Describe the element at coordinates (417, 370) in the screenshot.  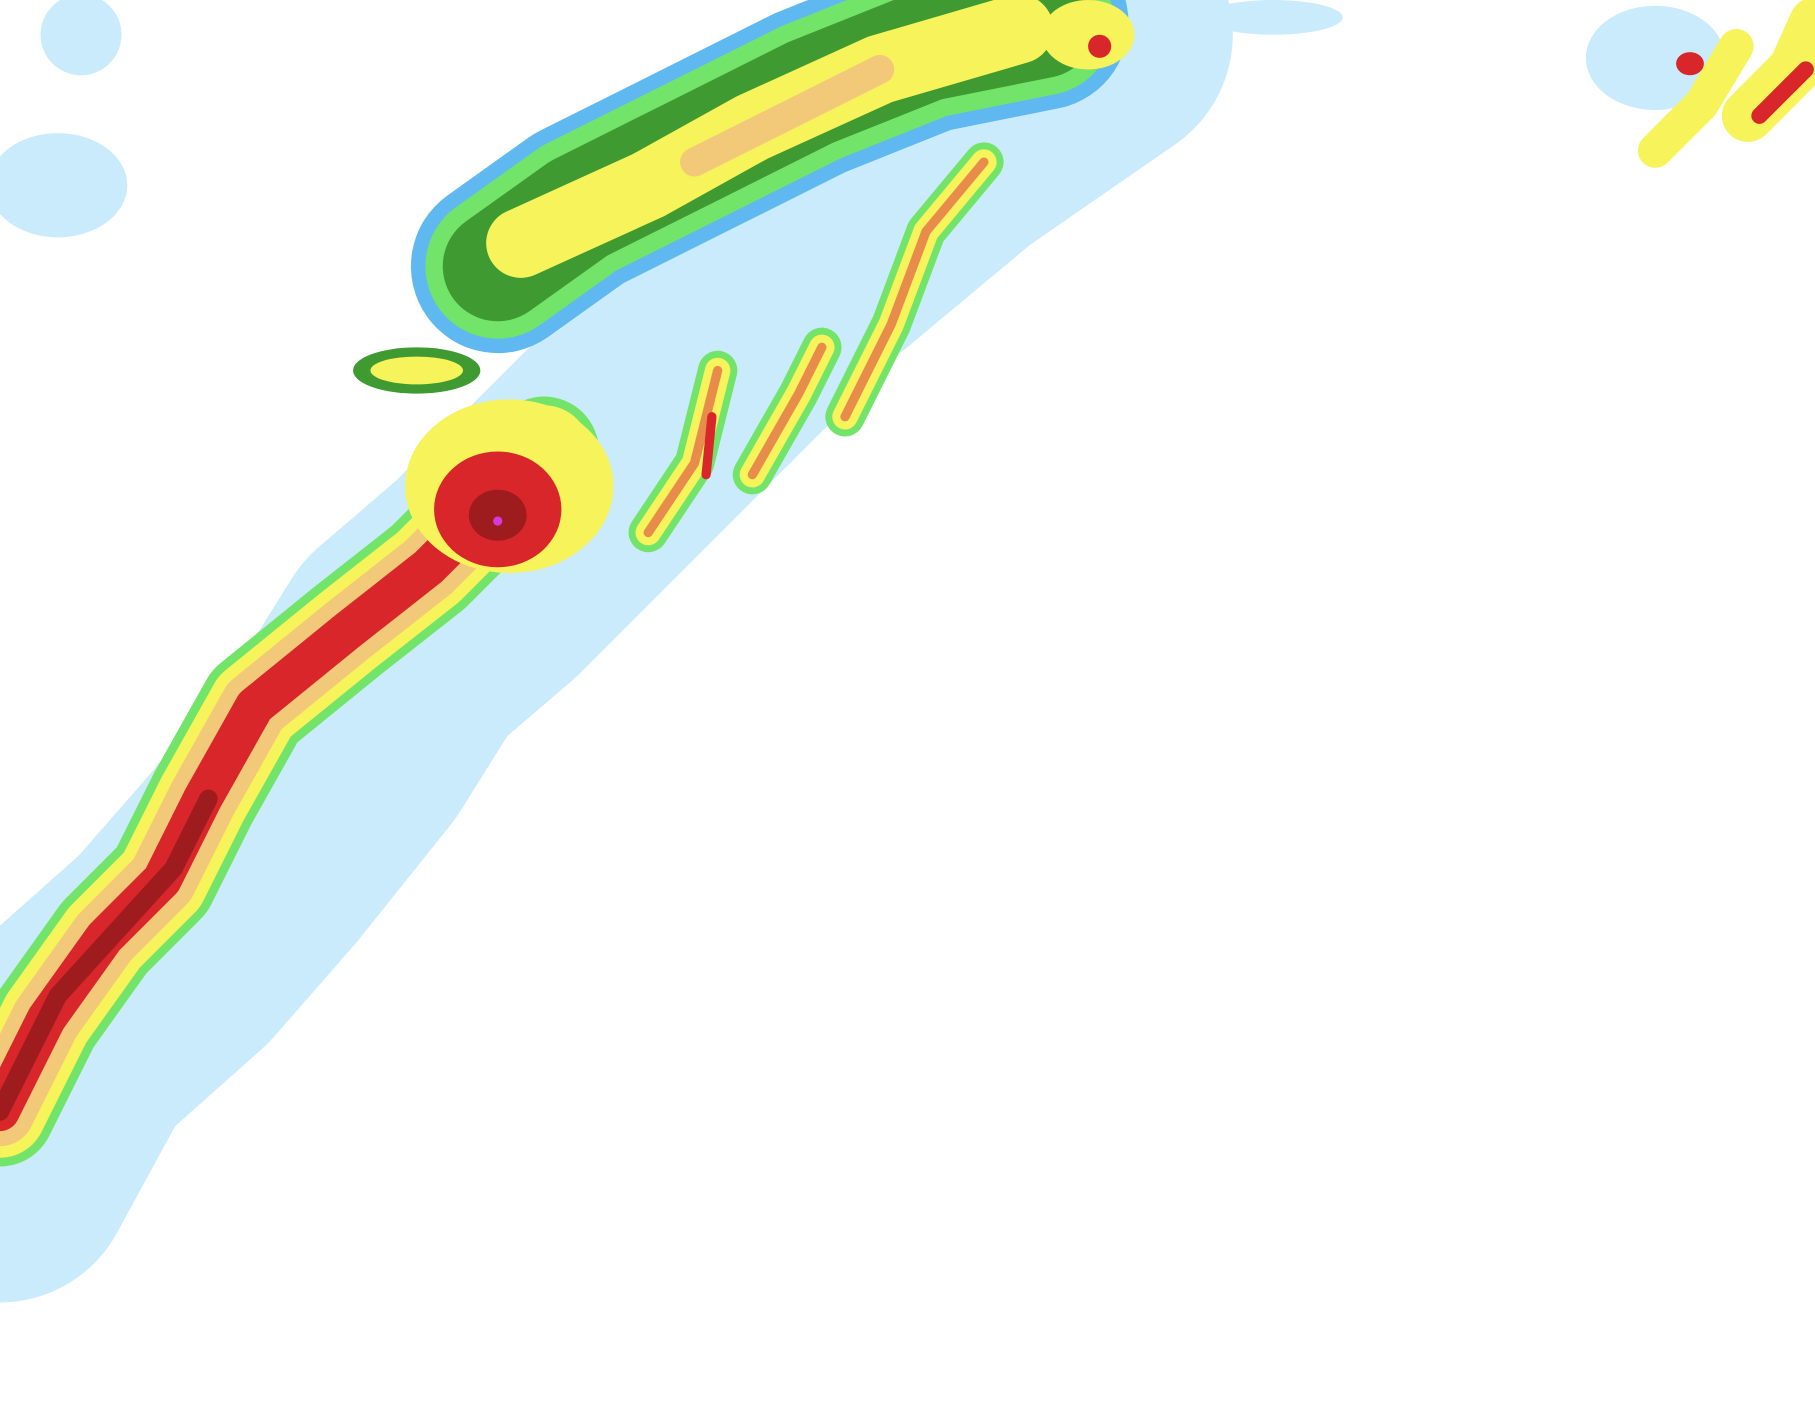
I see `cell` at that location.